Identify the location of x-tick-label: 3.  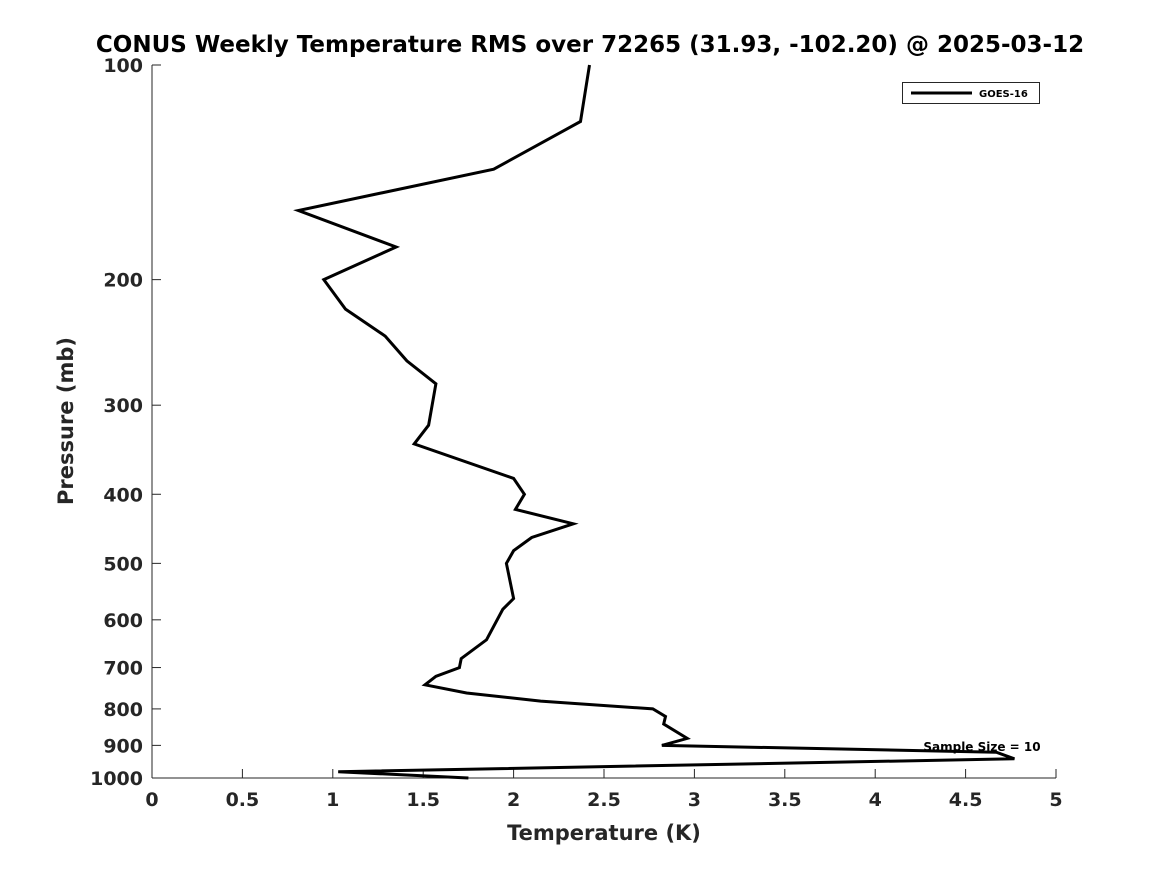
(694, 800).